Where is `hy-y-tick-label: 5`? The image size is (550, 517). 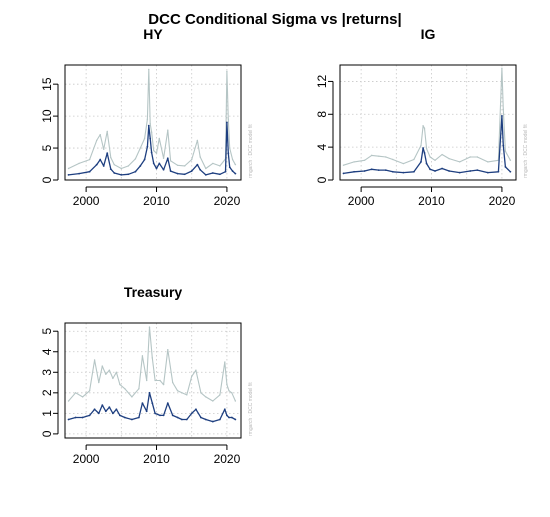
hy-y-tick-label: 5 is located at coordinates (47, 147).